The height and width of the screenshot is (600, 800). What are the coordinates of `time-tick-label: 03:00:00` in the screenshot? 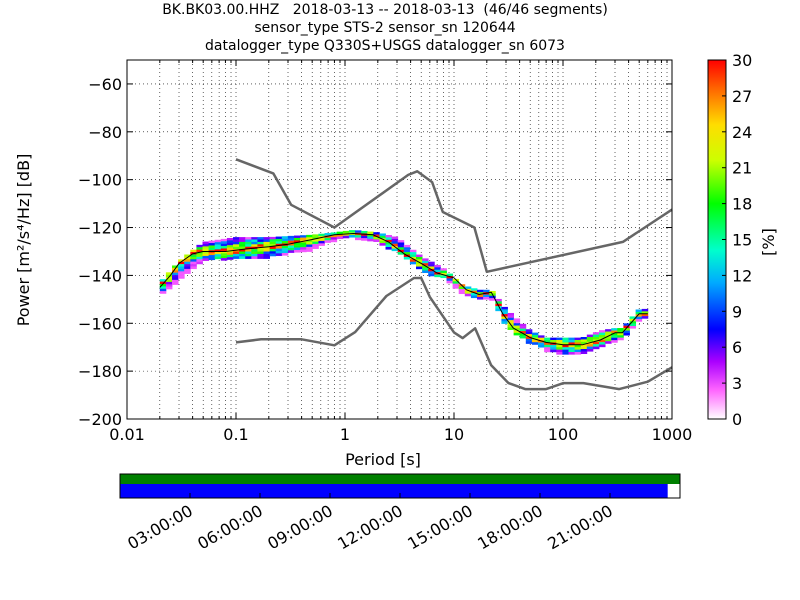 It's located at (160, 527).